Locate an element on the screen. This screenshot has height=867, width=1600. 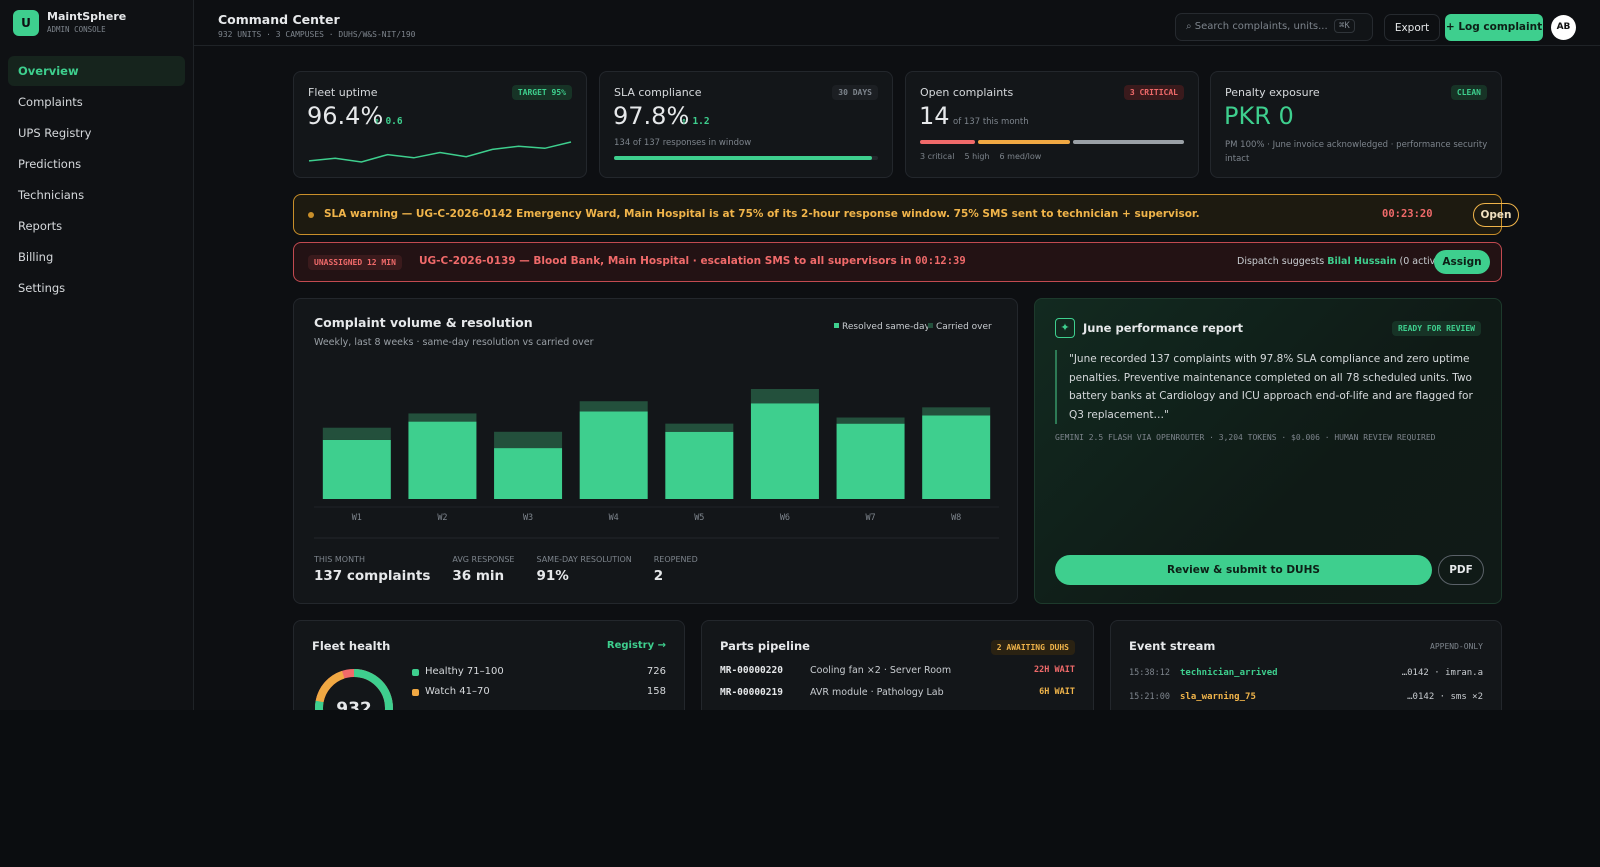
avatar: AB is located at coordinates (1563, 27).